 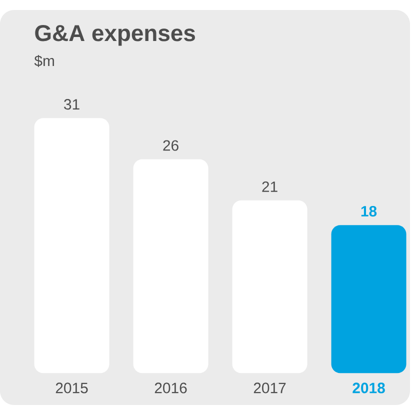 What do you see at coordinates (72, 104) in the screenshot?
I see `data-label: 31` at bounding box center [72, 104].